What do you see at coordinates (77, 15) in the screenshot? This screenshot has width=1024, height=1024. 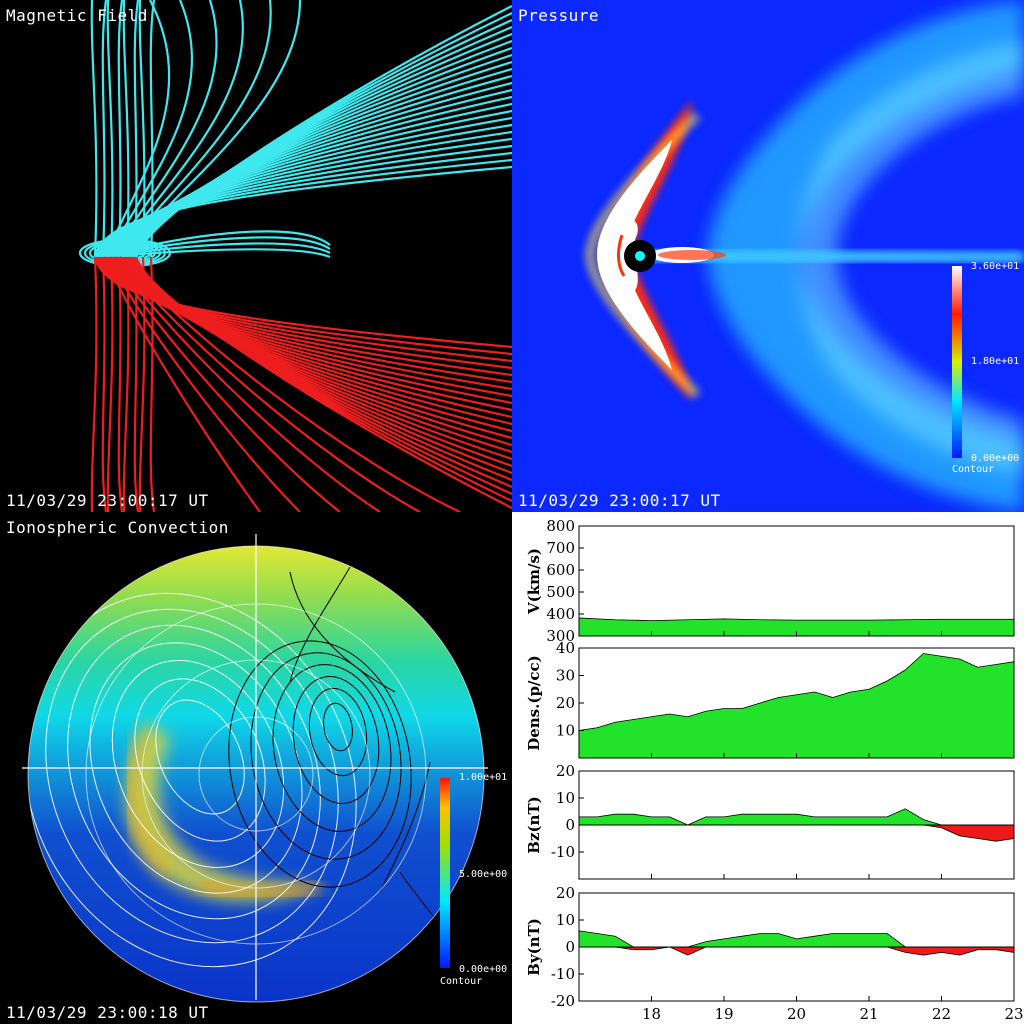 I see `panel-title: Magnetic Field` at bounding box center [77, 15].